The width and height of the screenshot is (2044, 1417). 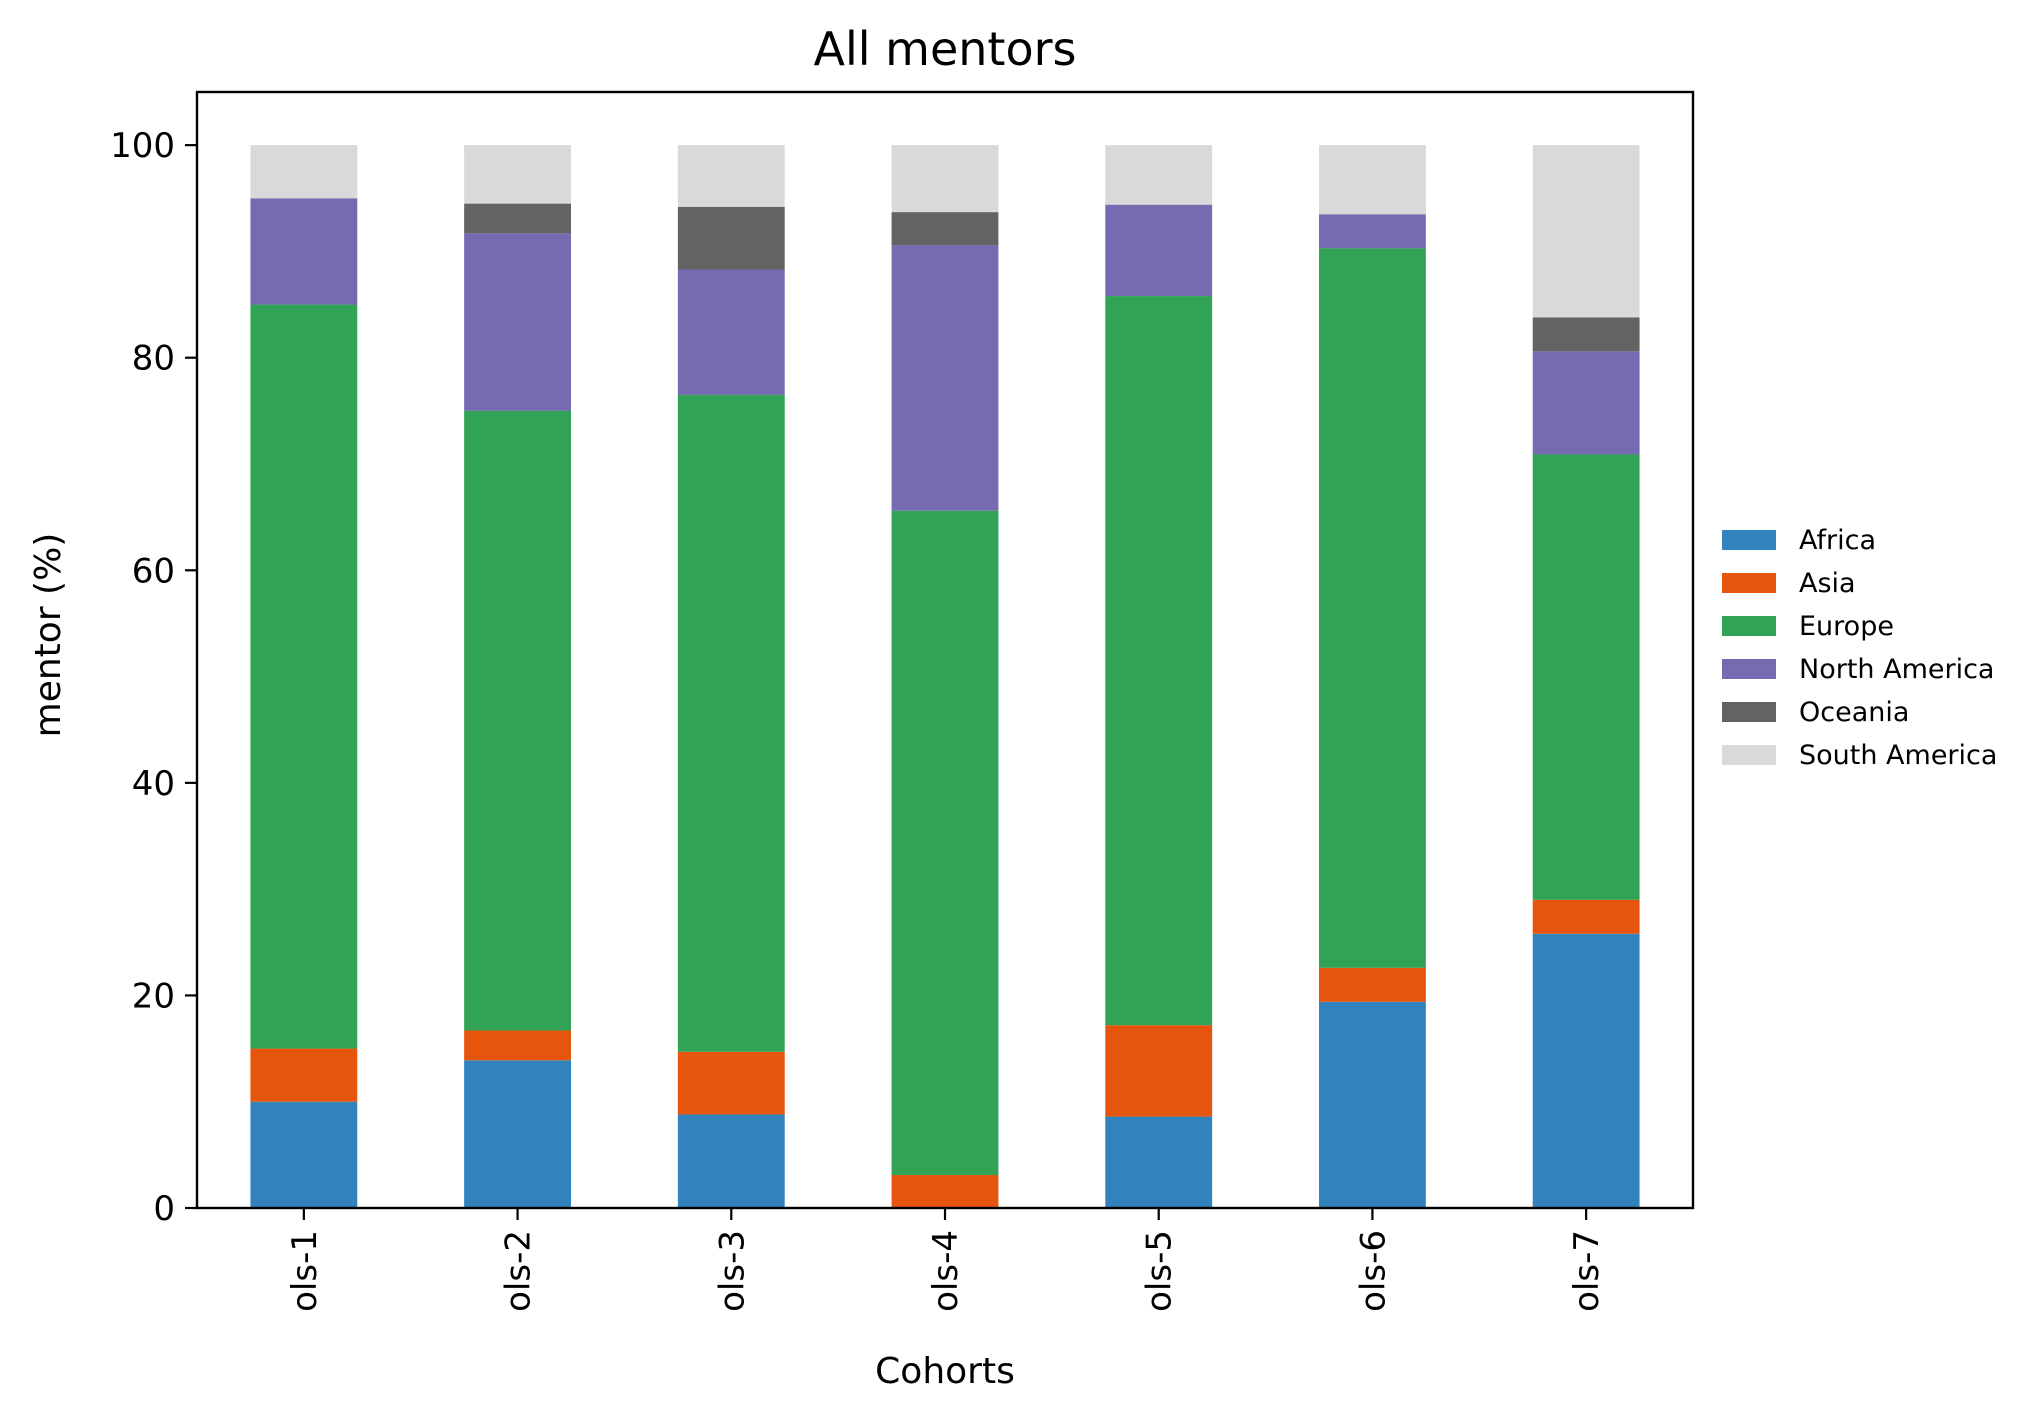 I want to click on bar-ols-6-north-america, so click(x=1372, y=231).